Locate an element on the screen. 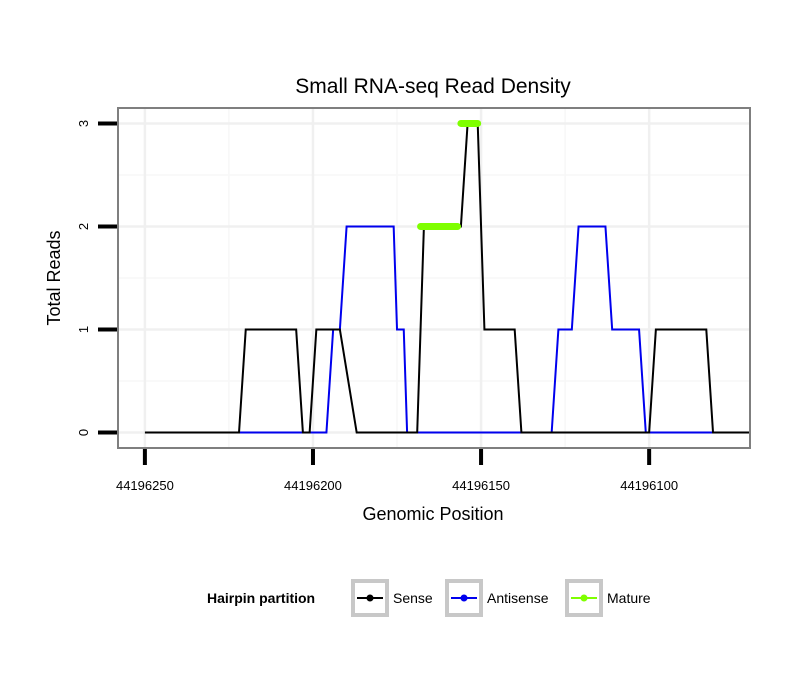  legend-item-sense: Sense is located at coordinates (392, 598).